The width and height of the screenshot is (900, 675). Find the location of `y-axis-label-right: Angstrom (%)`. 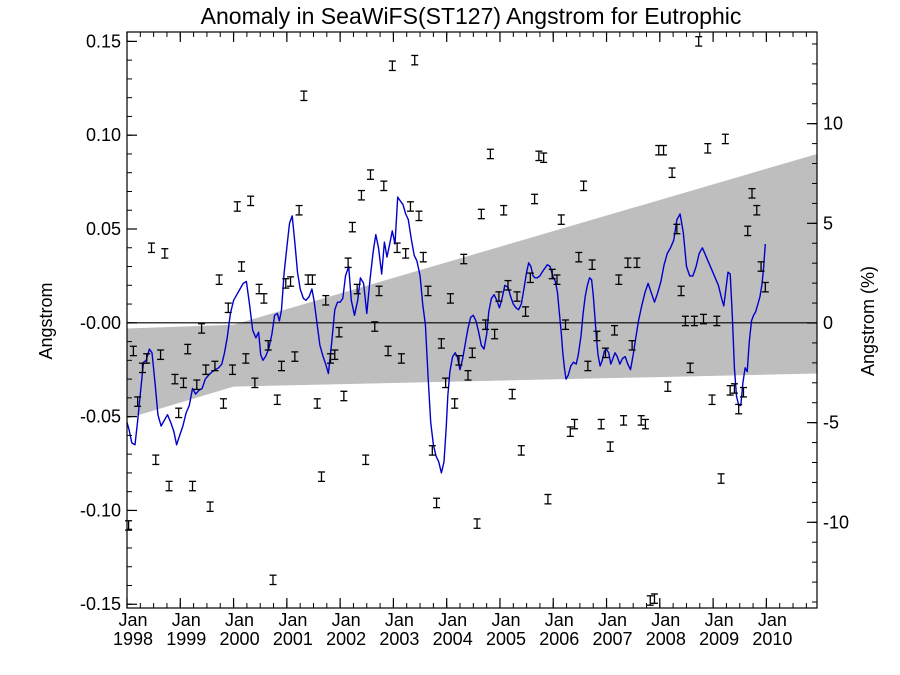

y-axis-label-right: Angstrom (%) is located at coordinates (868, 321).